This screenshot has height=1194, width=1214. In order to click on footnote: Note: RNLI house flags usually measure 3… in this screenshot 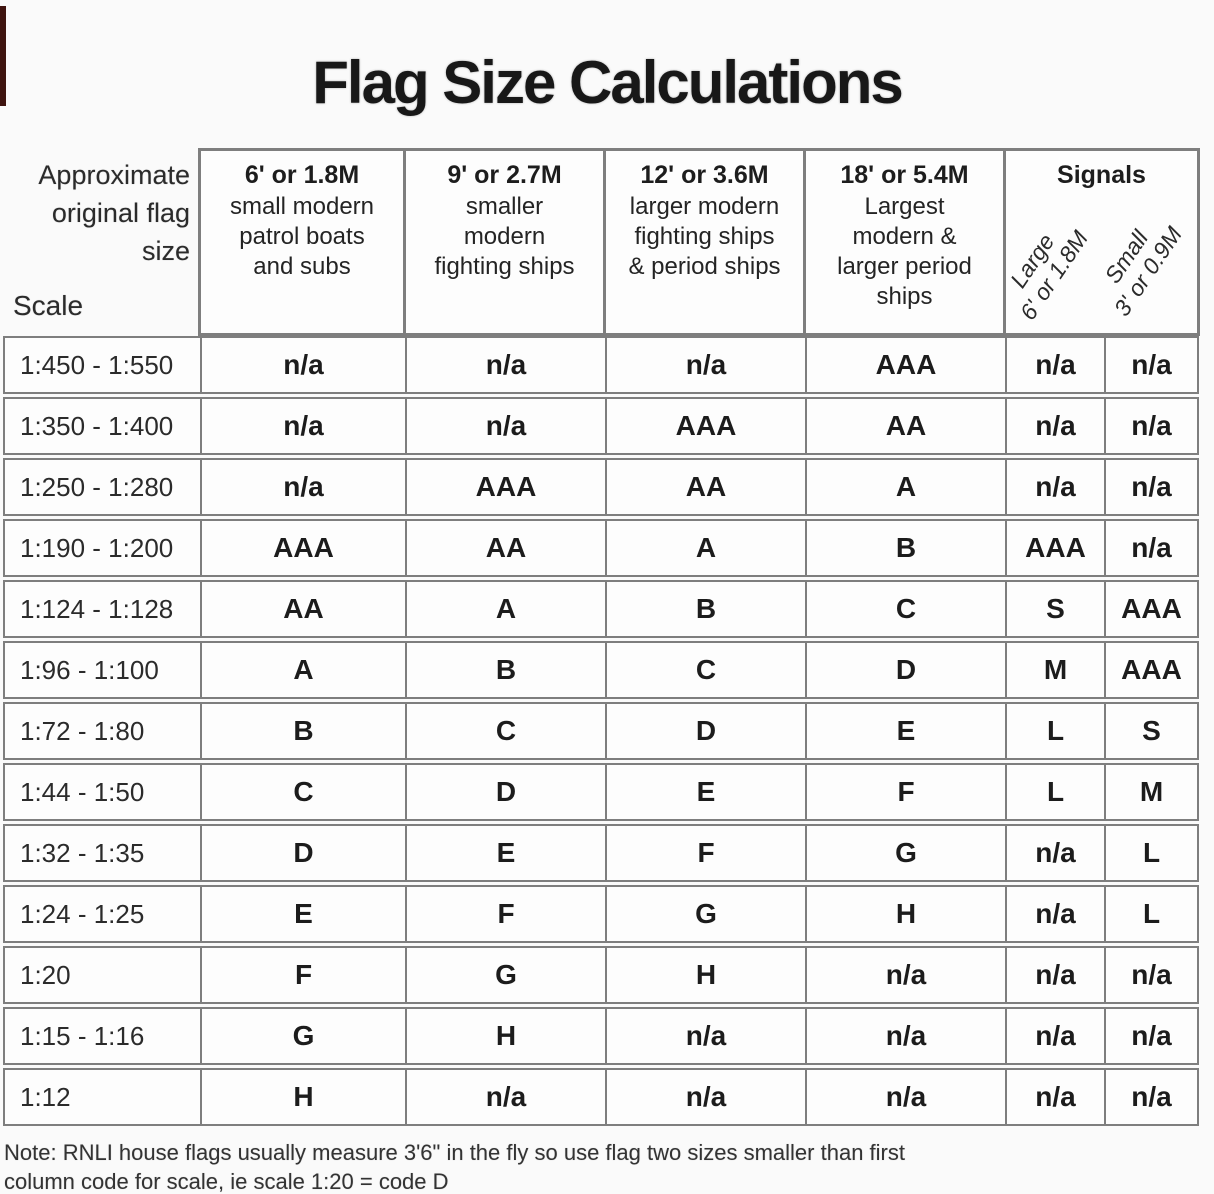, I will do `click(454, 1167)`.